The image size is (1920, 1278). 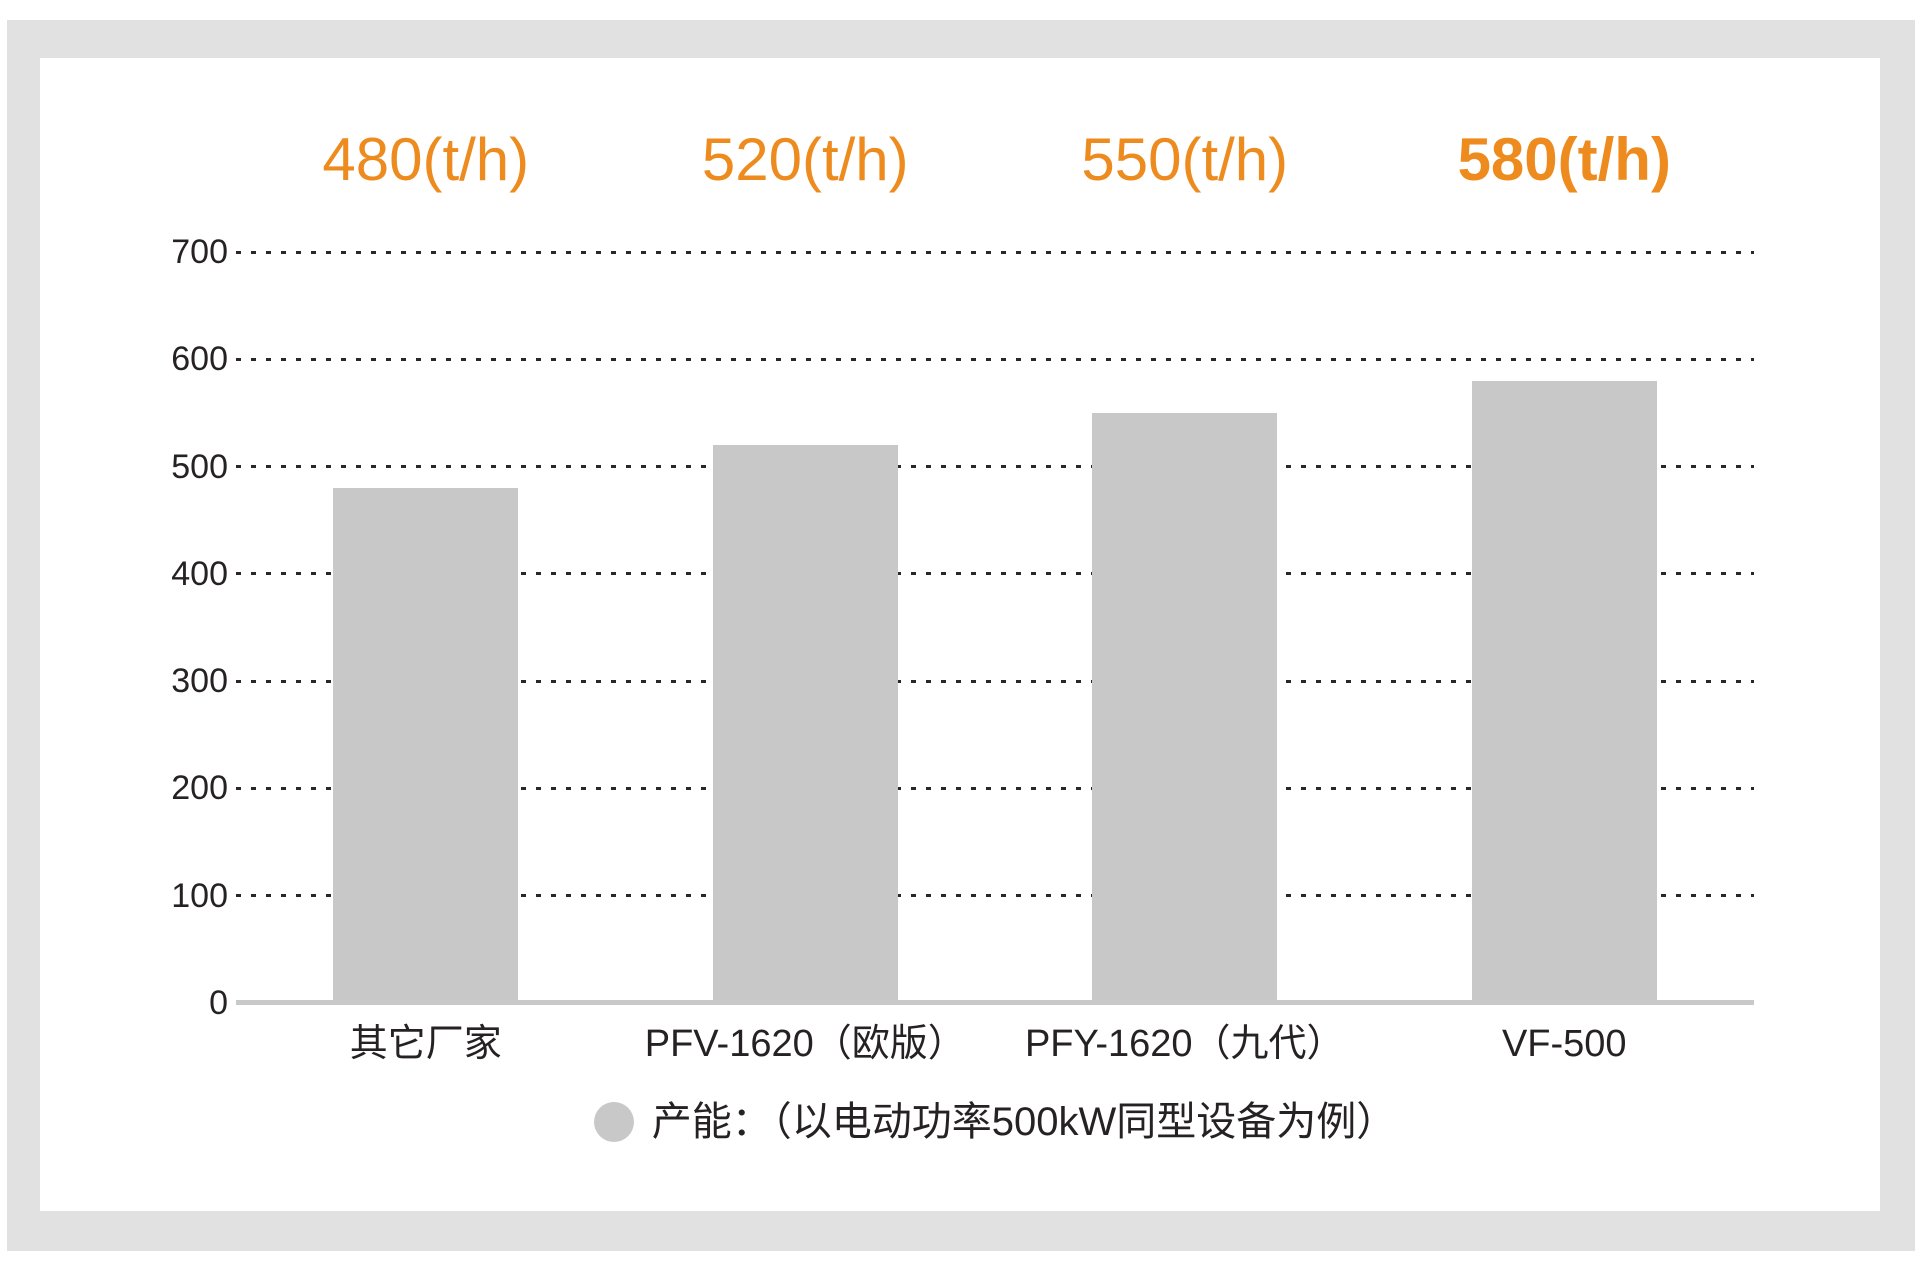 I want to click on legend: 产能：（以电动功率500kW同型设备为例）, so click(x=995, y=1122).